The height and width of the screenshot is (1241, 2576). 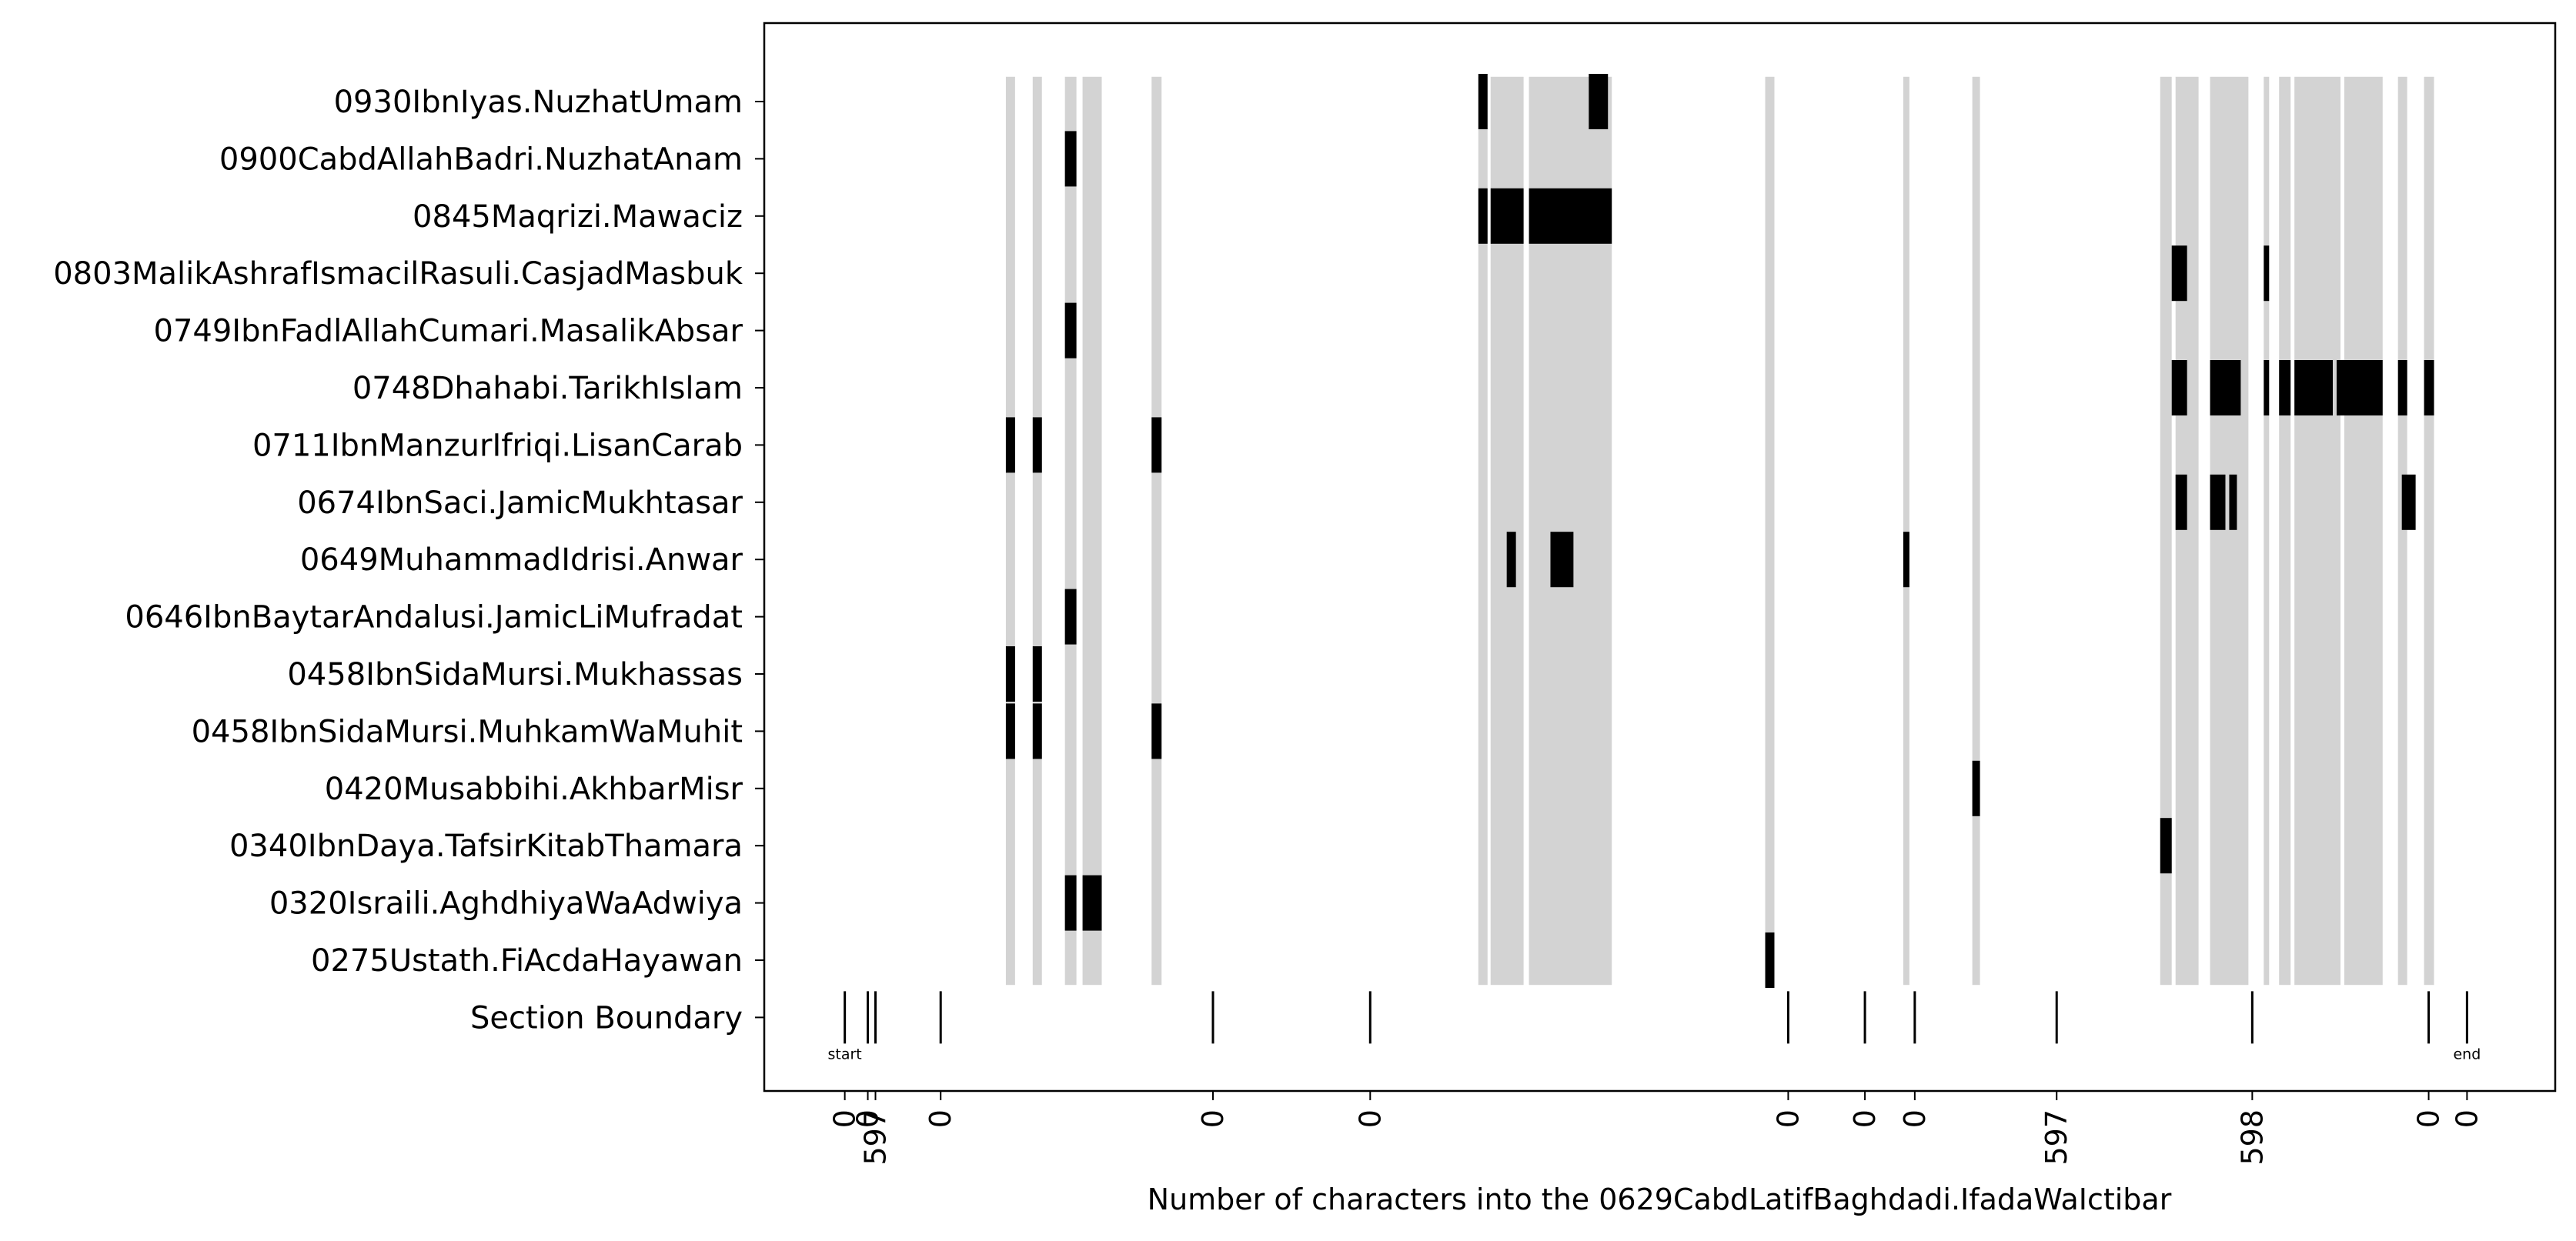 I want to click on boundary-start-label: start, so click(x=845, y=1054).